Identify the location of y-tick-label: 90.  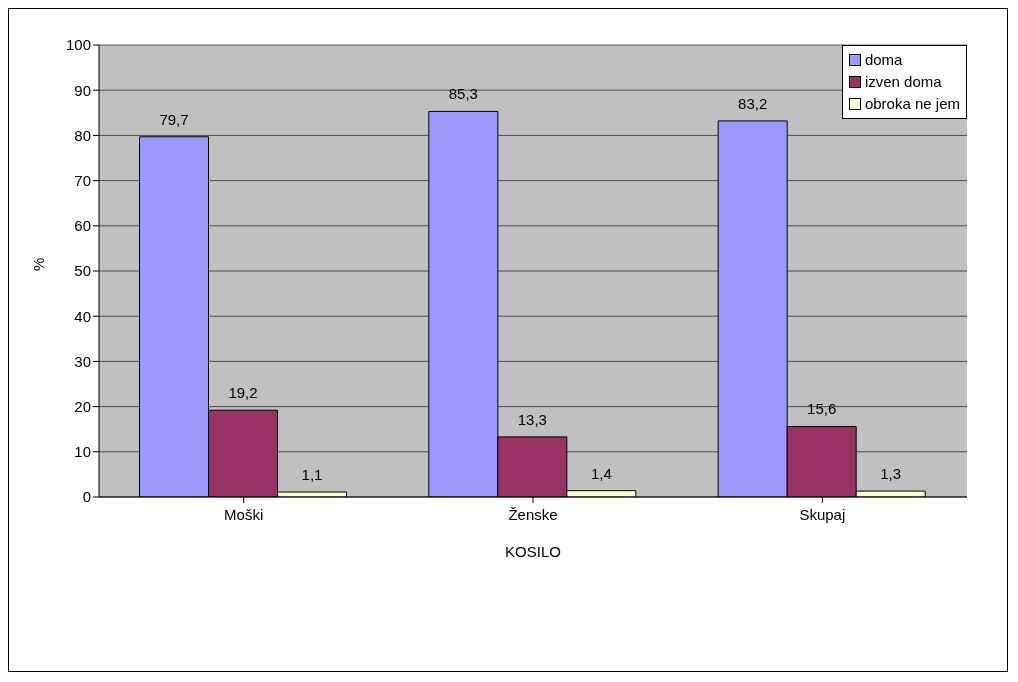
(82, 90).